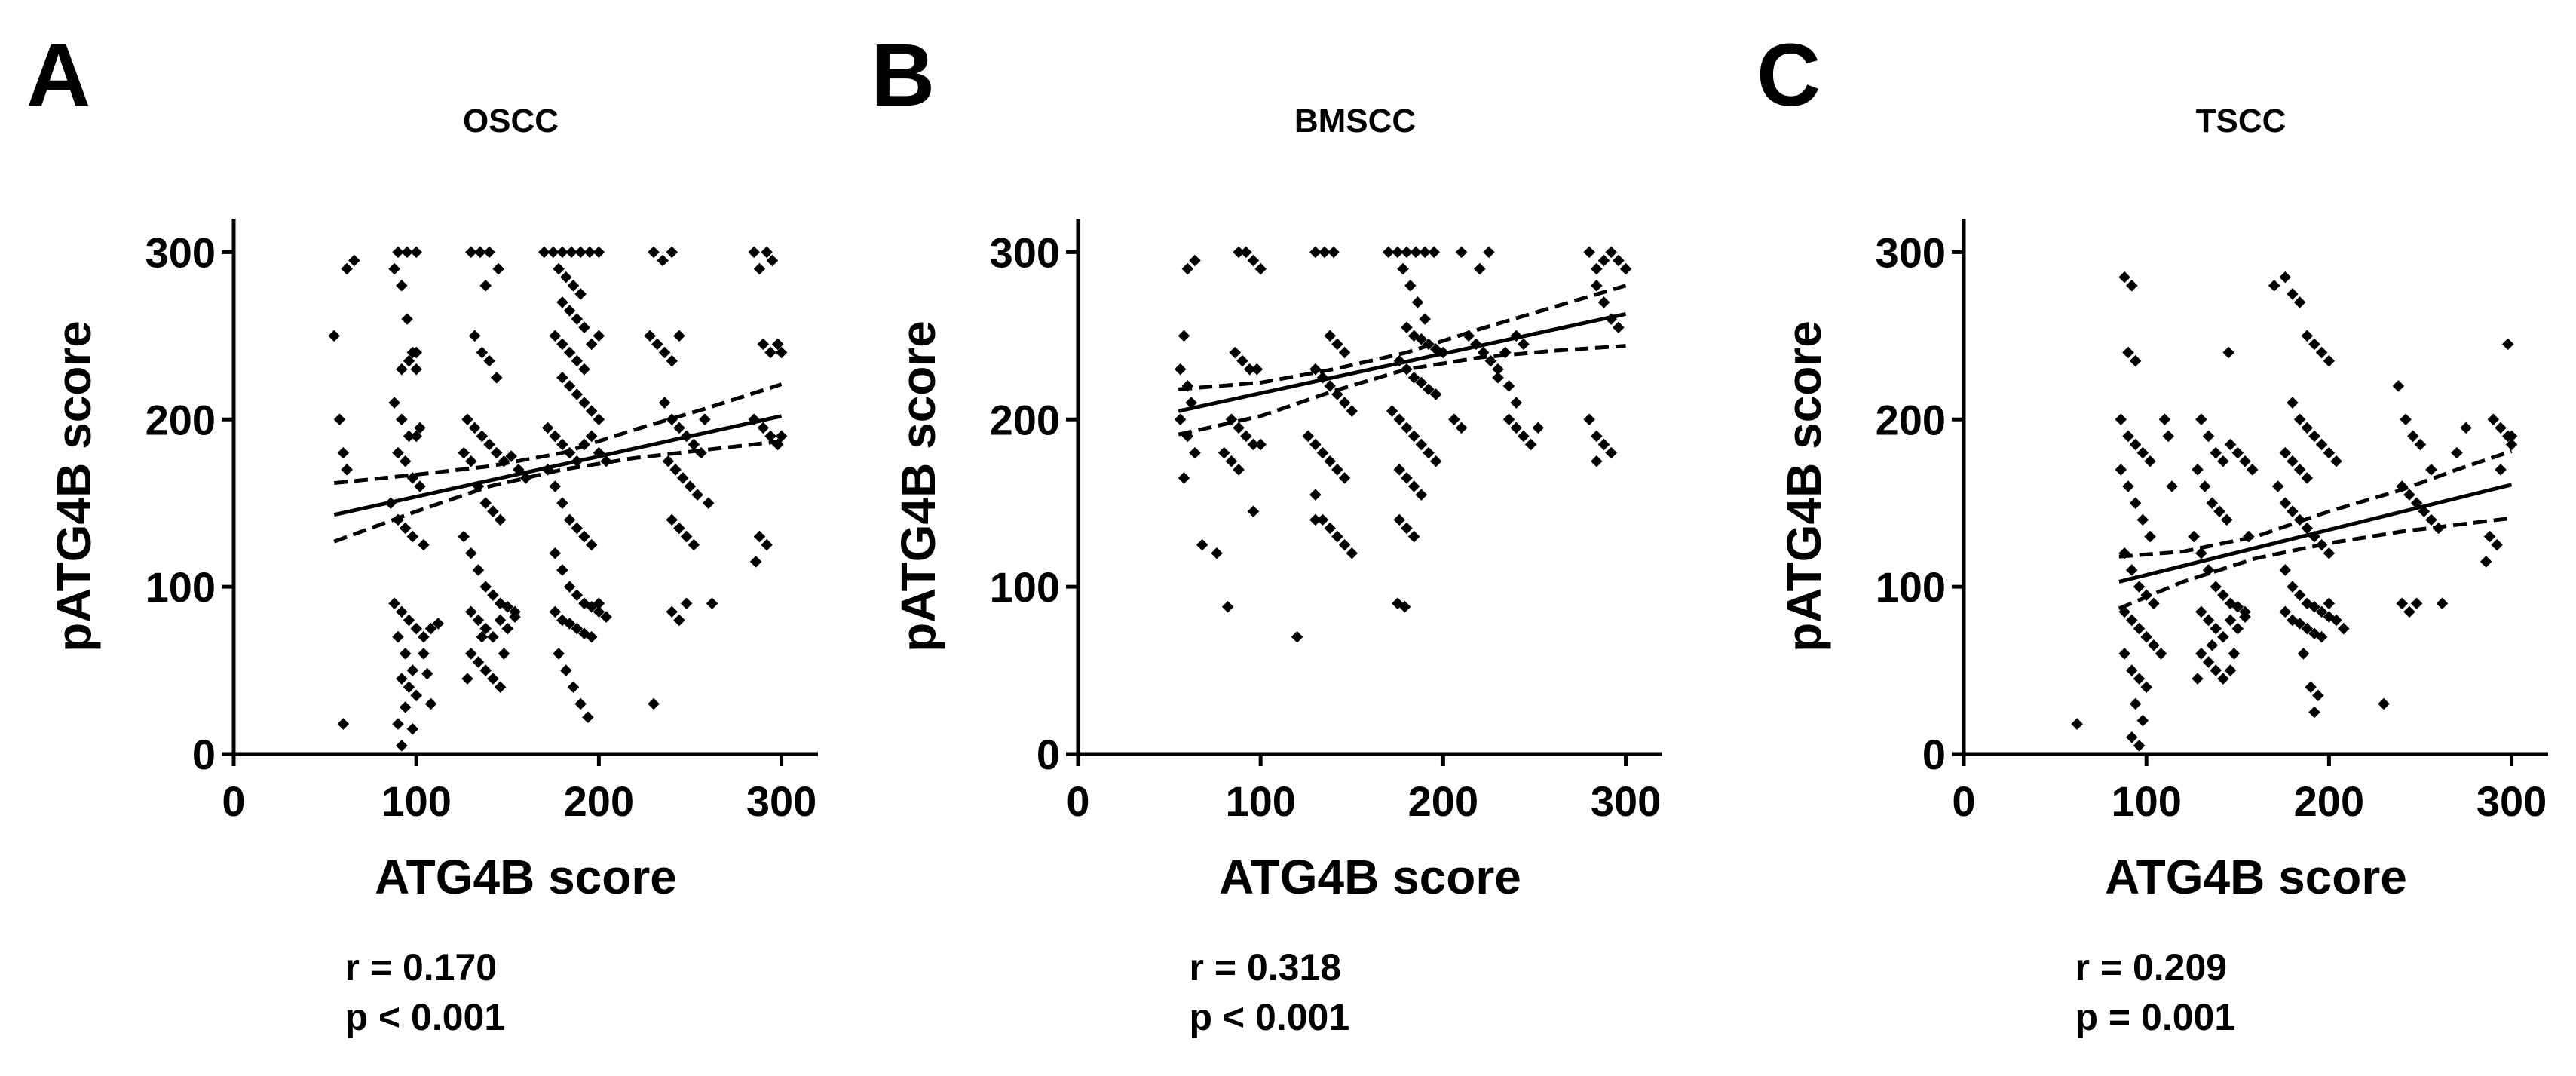 This screenshot has width=2576, height=1076. I want to click on panel-title: TSCC, so click(2241, 121).